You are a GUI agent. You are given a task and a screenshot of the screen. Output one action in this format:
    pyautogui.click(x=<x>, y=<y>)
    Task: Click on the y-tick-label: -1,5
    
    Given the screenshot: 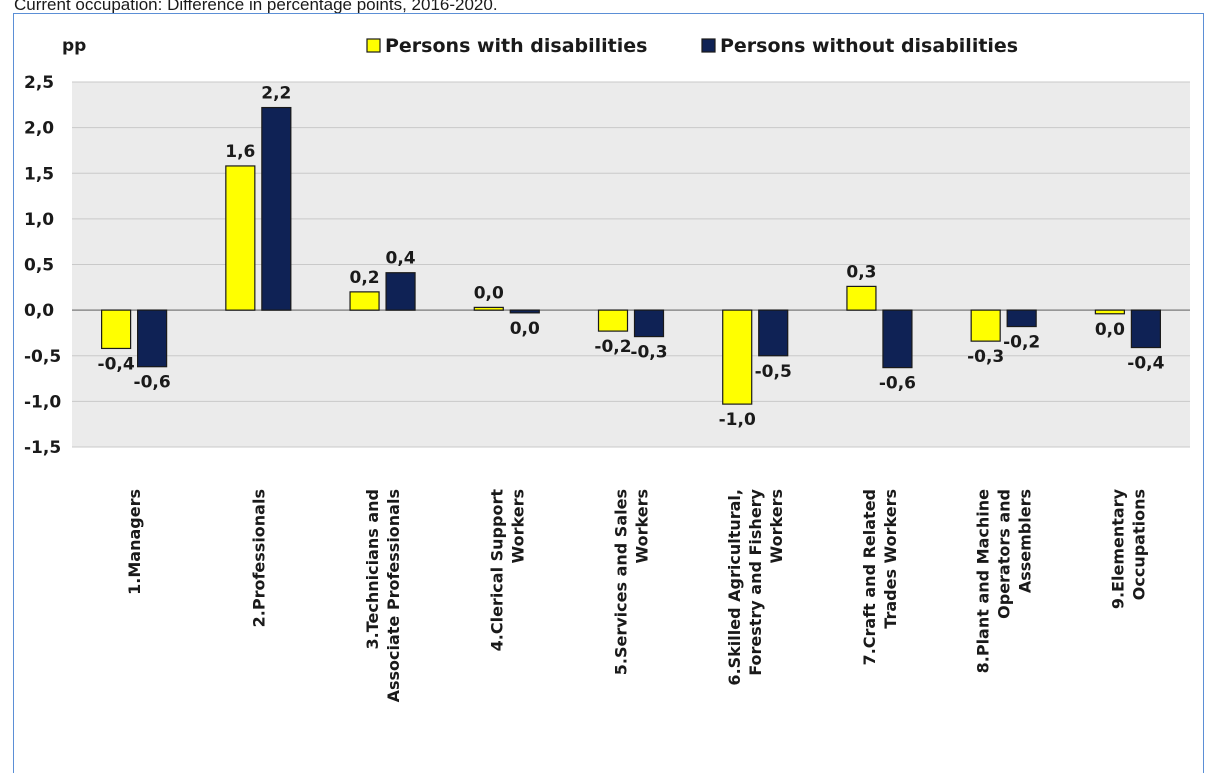 What is the action you would take?
    pyautogui.click(x=42, y=448)
    